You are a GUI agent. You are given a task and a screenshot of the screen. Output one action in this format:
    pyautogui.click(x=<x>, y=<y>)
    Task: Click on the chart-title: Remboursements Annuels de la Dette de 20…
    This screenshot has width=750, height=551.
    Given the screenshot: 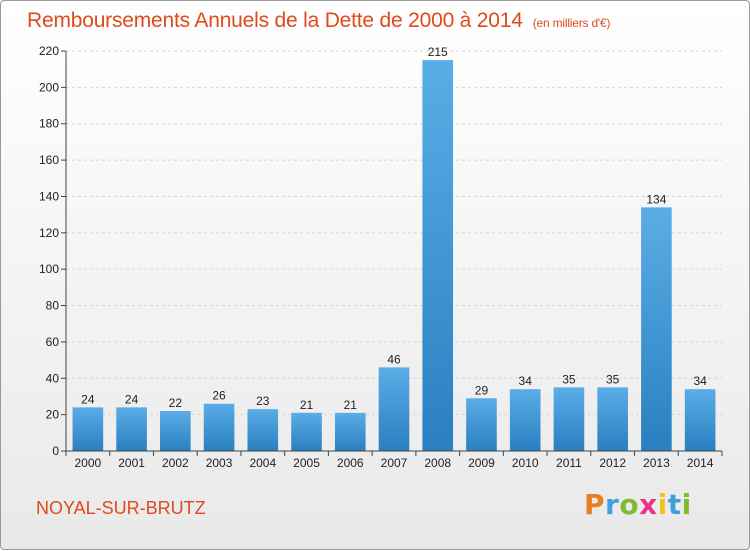 What is the action you would take?
    pyautogui.click(x=318, y=21)
    